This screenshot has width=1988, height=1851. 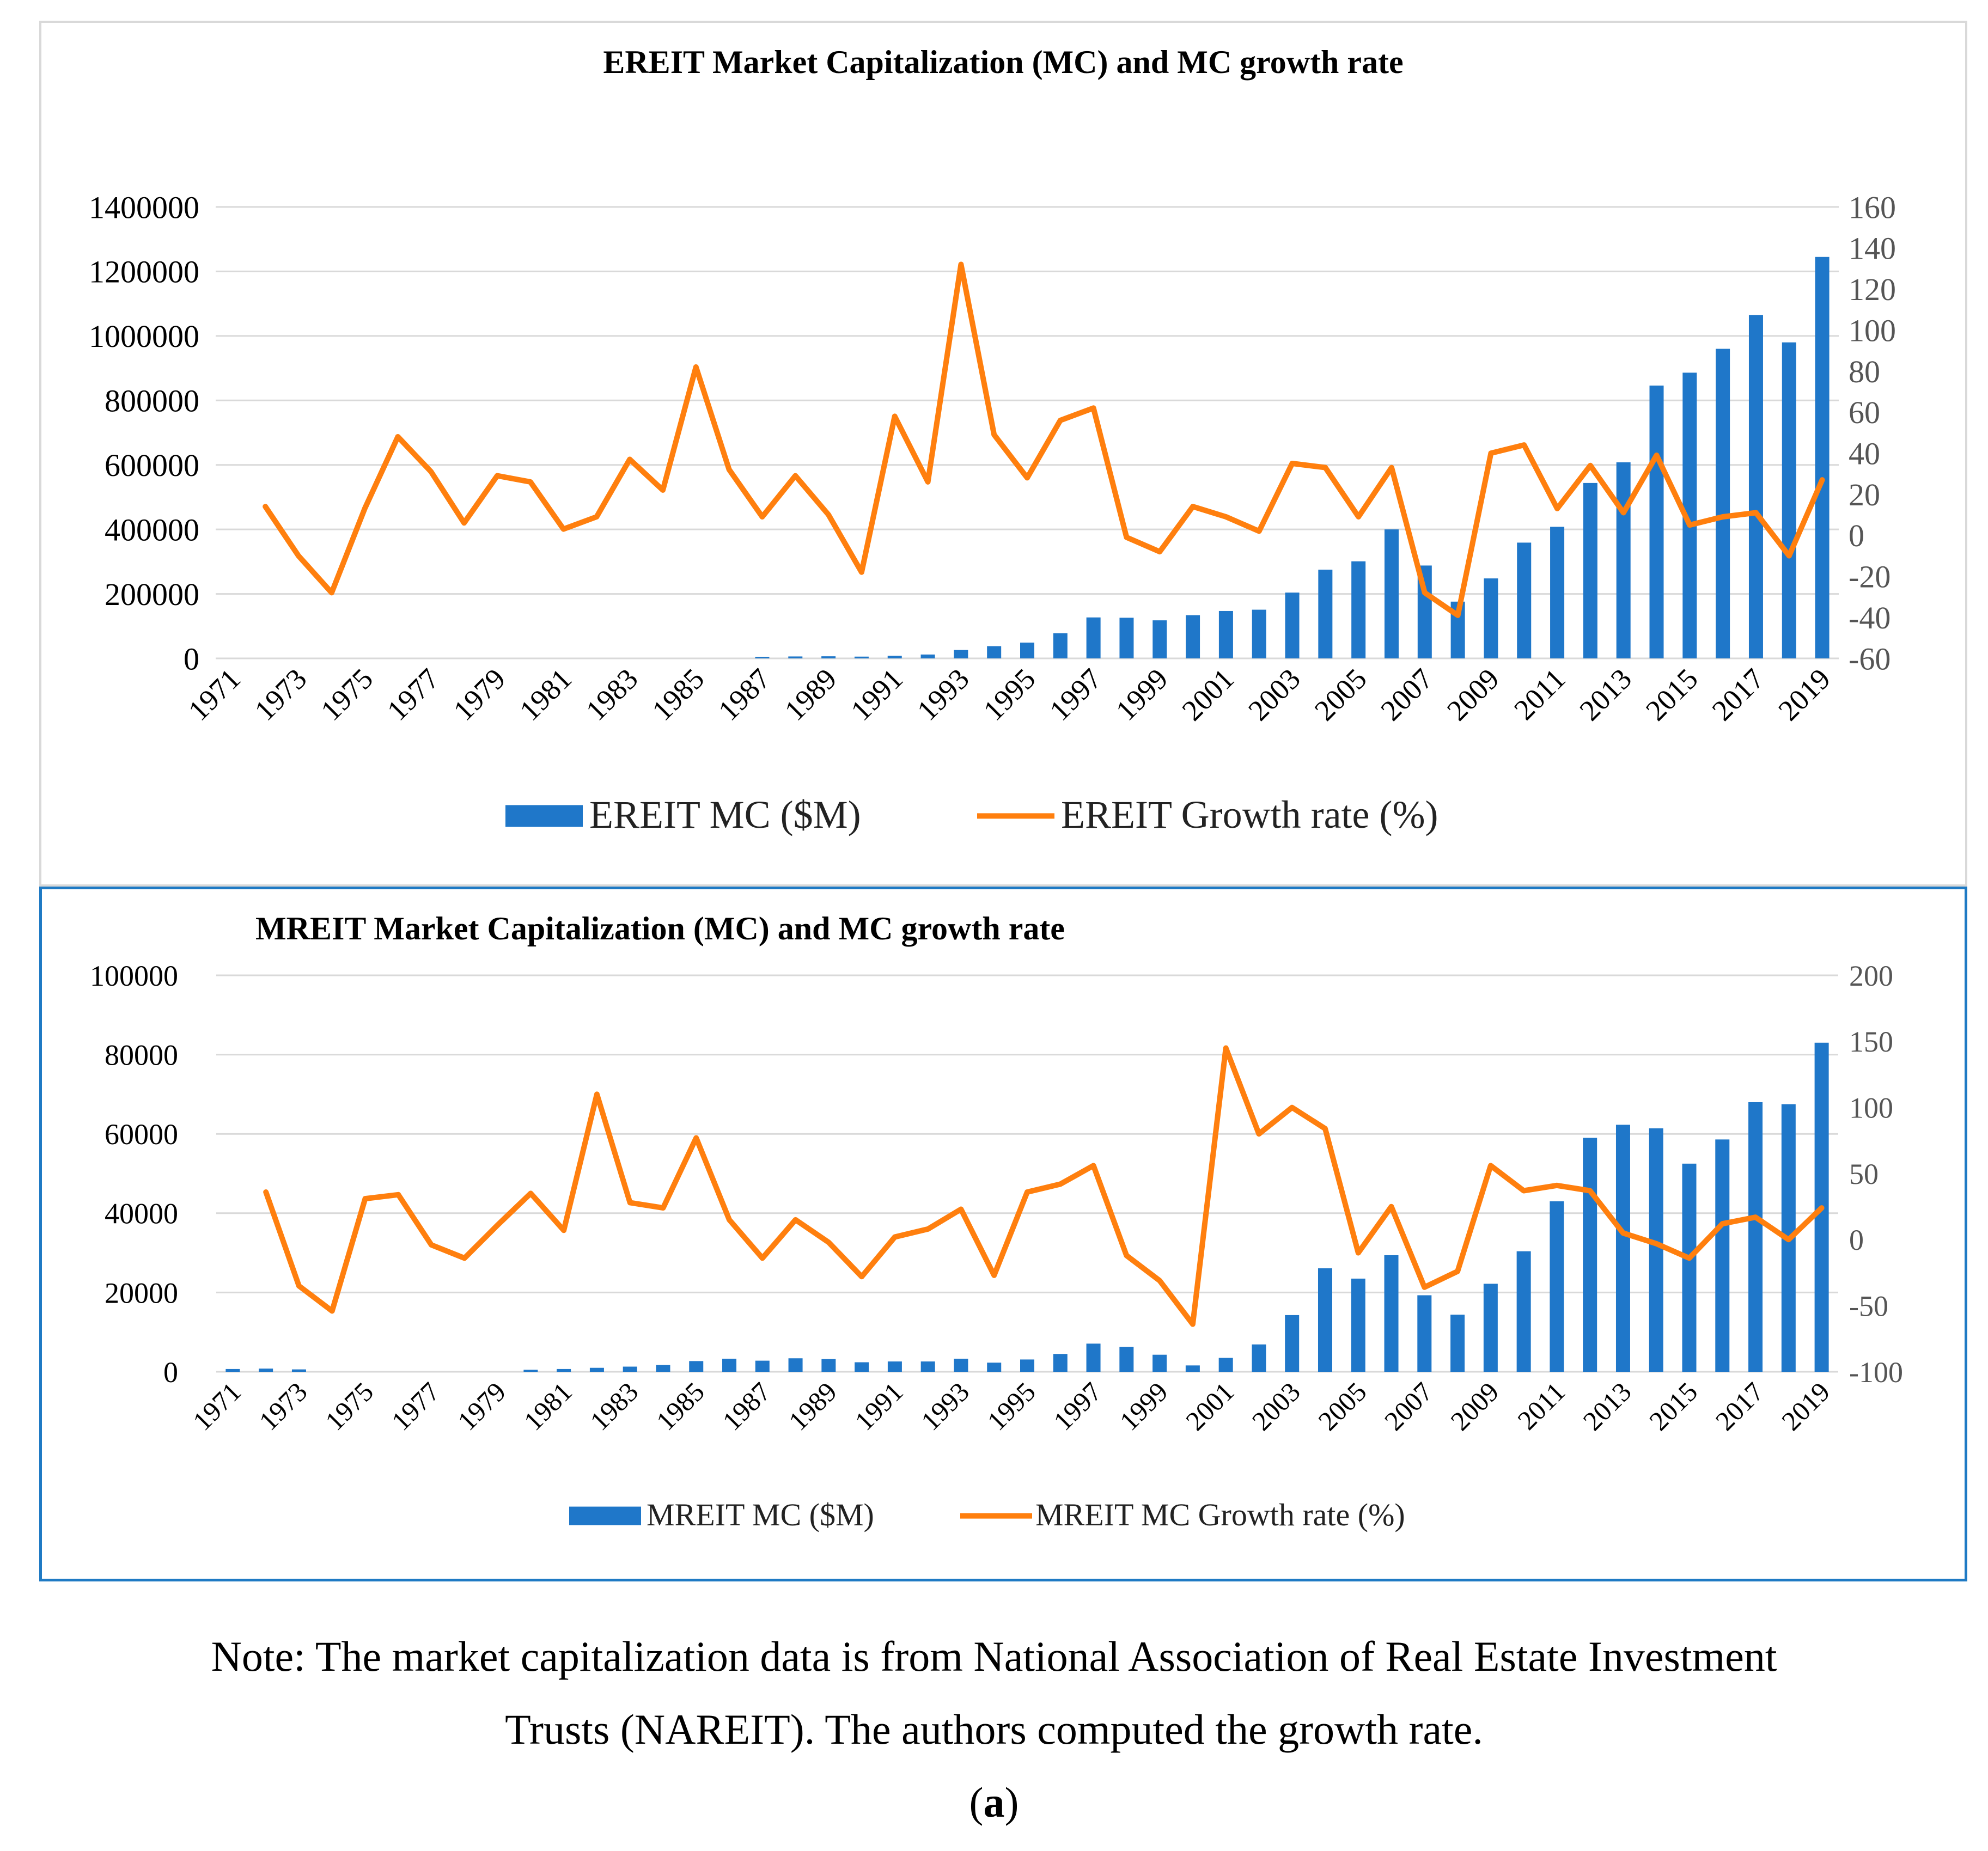 What do you see at coordinates (879, 1406) in the screenshot?
I see `mreit-x-tick-label: 1991` at bounding box center [879, 1406].